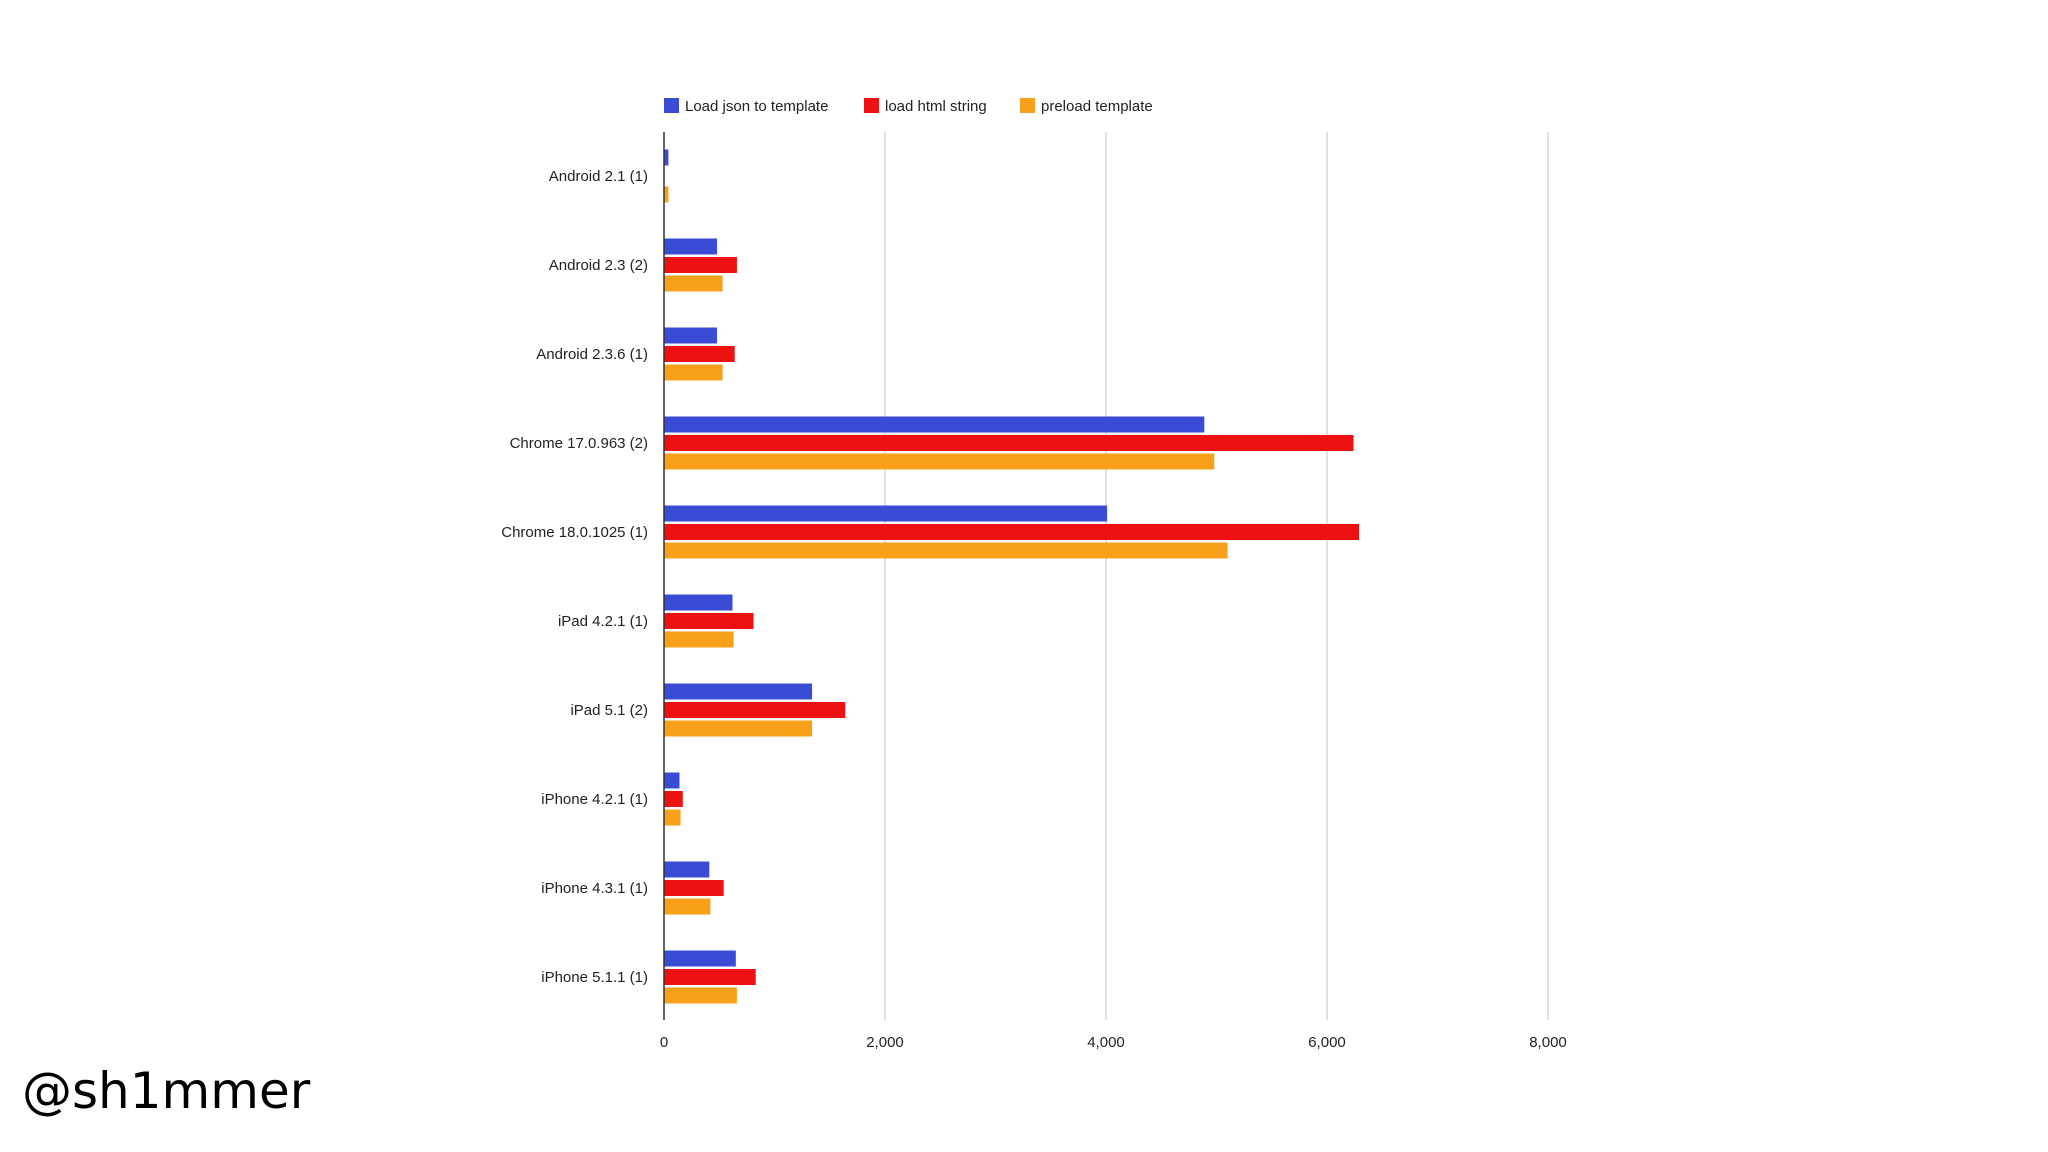  I want to click on category-label: iPhone 4.2.1 (1), so click(594, 799).